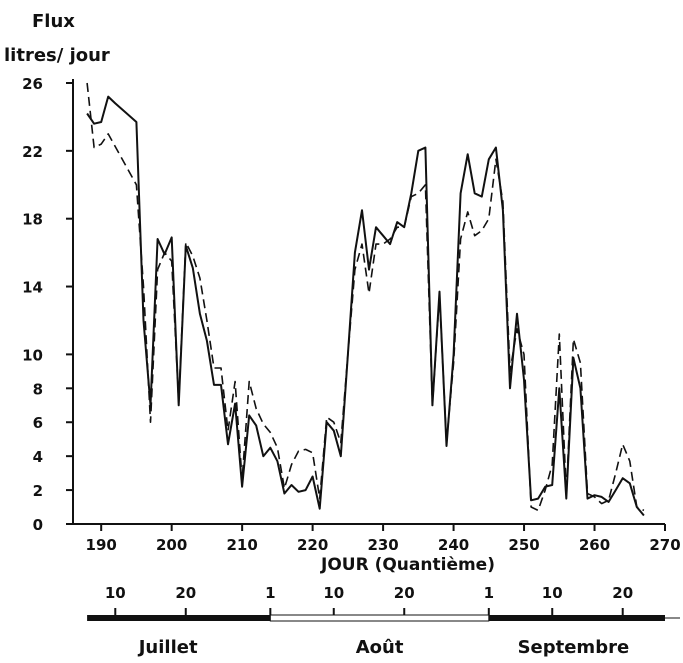  Describe the element at coordinates (38, 423) in the screenshot. I see `y-tick-label: 6` at that location.